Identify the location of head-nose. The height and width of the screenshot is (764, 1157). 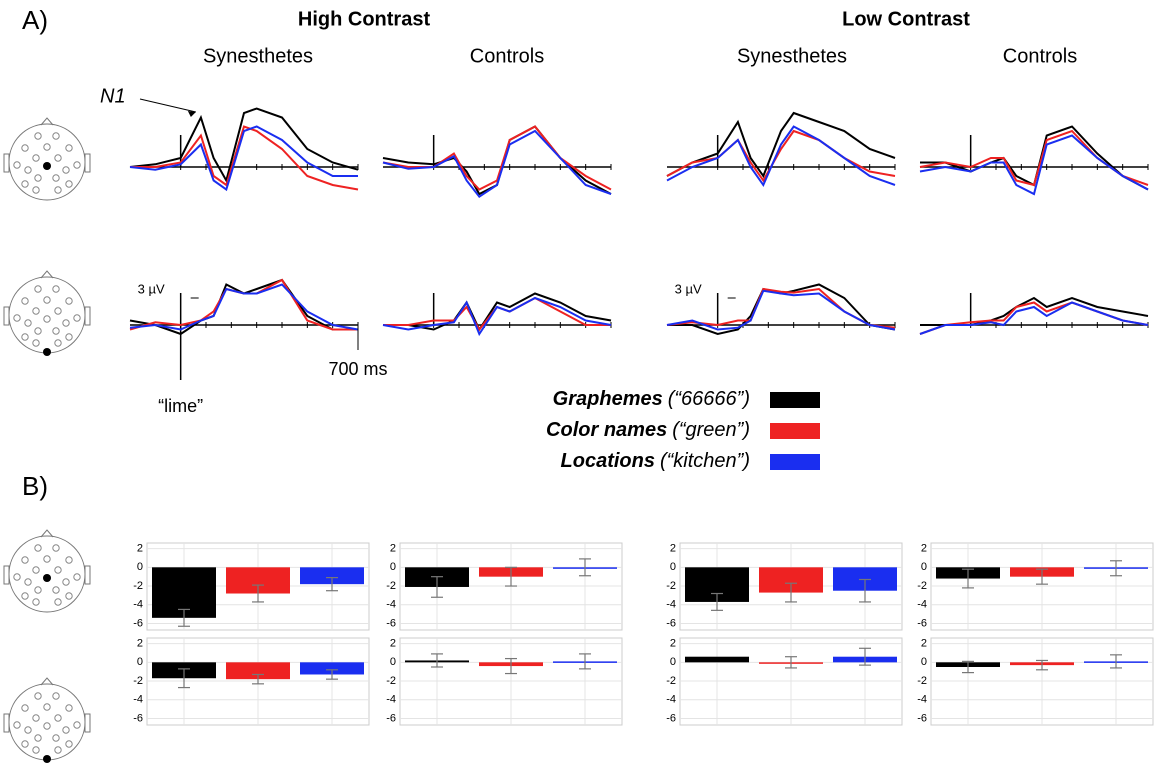
(47, 681).